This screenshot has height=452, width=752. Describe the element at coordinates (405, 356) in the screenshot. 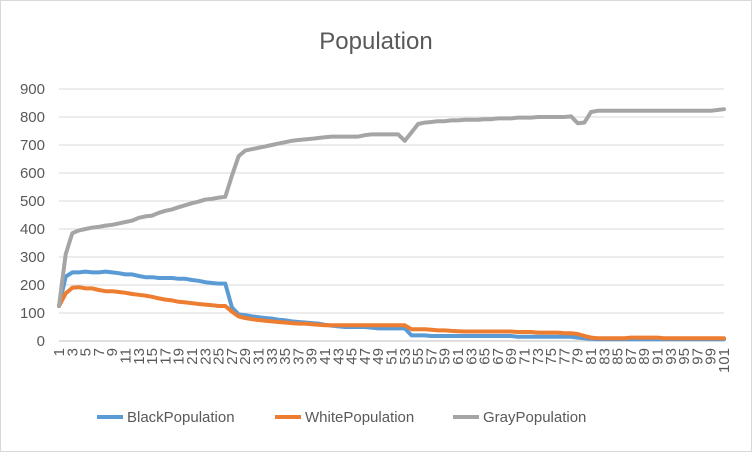

I see `x-tick-label: 53` at that location.